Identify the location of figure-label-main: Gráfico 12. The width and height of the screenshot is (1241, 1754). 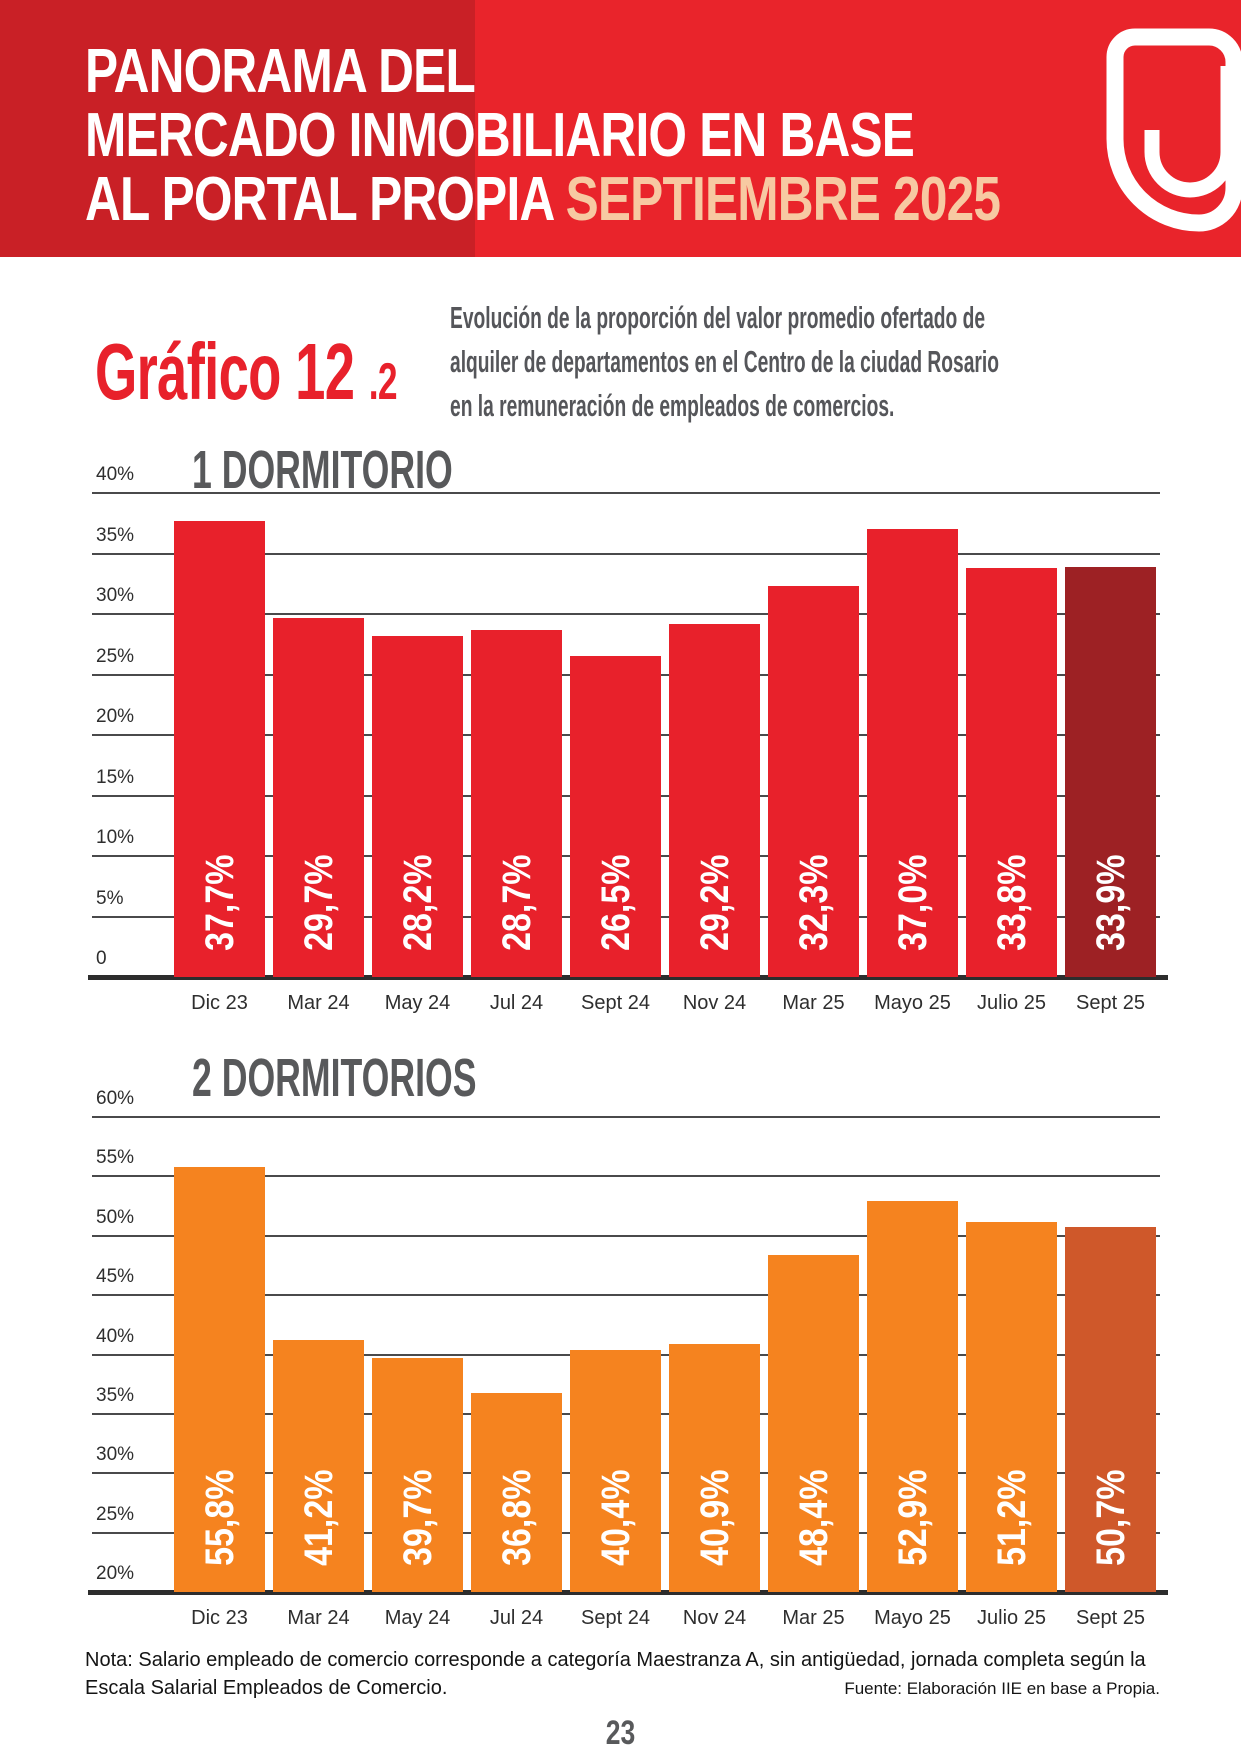
(225, 371).